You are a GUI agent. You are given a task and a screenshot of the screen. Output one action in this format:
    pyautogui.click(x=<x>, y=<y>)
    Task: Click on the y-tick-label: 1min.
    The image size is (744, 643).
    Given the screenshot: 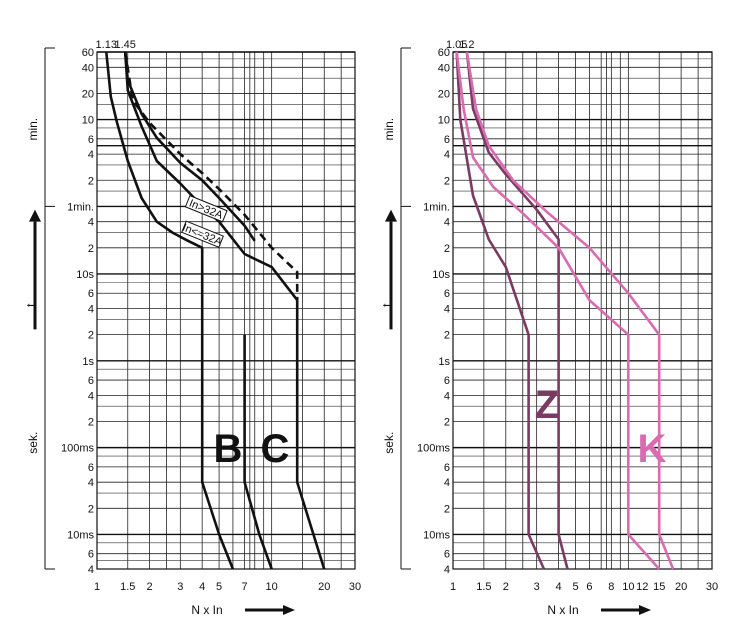 What is the action you would take?
    pyautogui.click(x=80, y=207)
    